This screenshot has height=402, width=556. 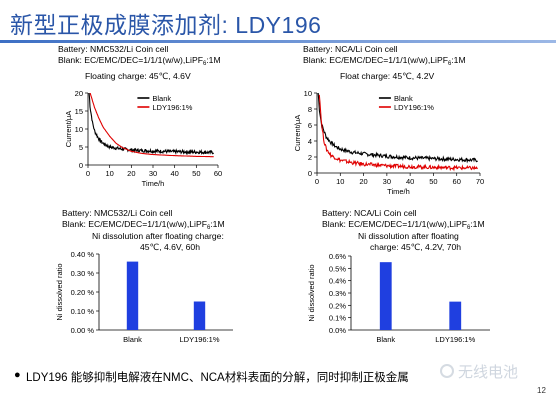 I want to click on y-tick-label: 5, so click(x=81, y=147).